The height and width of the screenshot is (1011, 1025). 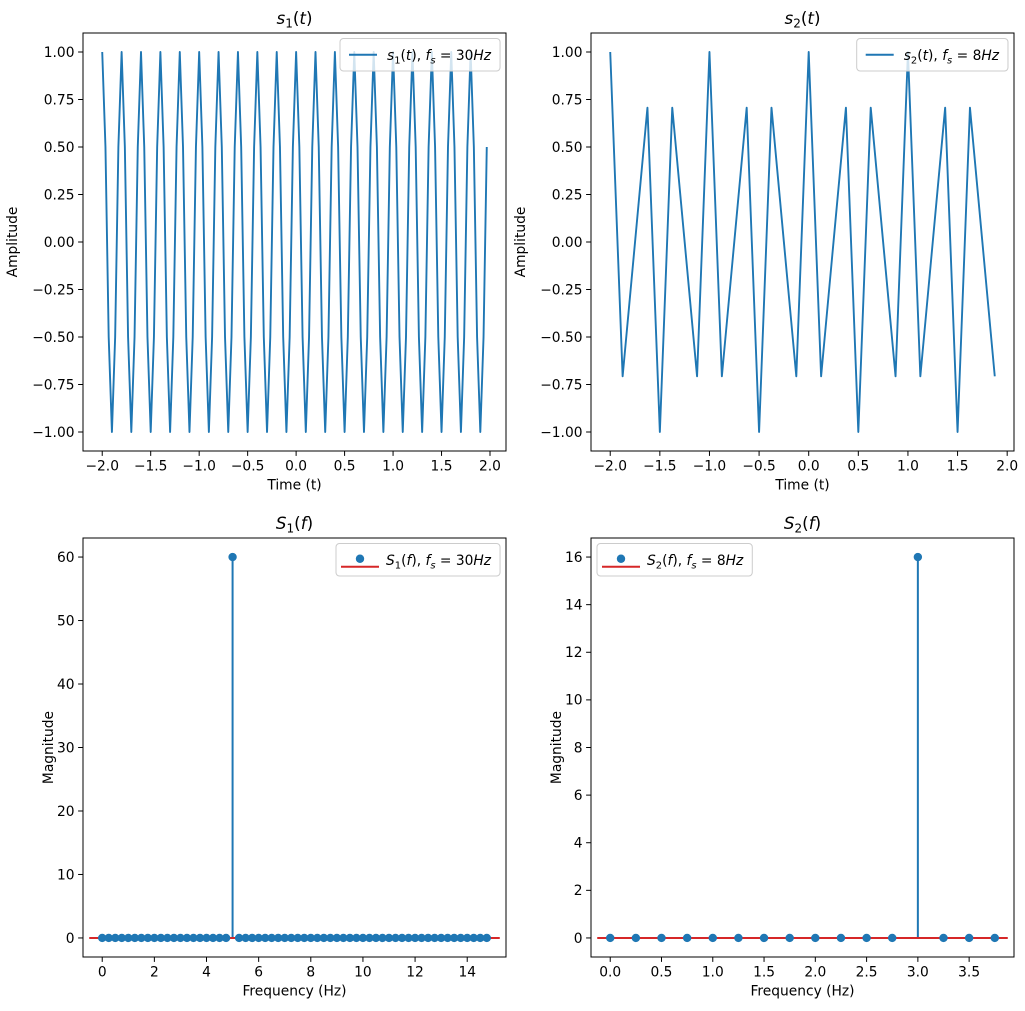 What do you see at coordinates (53, 290) in the screenshot?
I see `y-tick-label: −0.25` at bounding box center [53, 290].